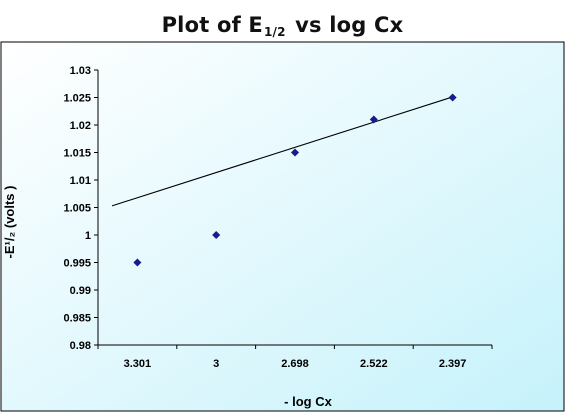  I want to click on x-tick-label: 3, so click(216, 364).